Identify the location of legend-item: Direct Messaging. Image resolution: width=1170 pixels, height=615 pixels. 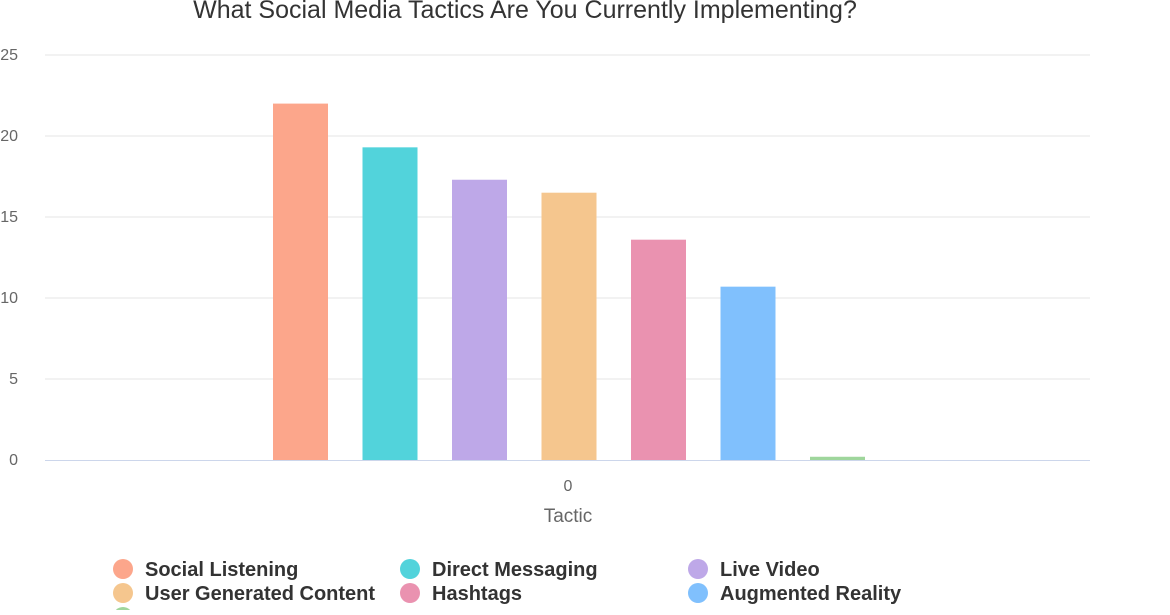
(499, 570).